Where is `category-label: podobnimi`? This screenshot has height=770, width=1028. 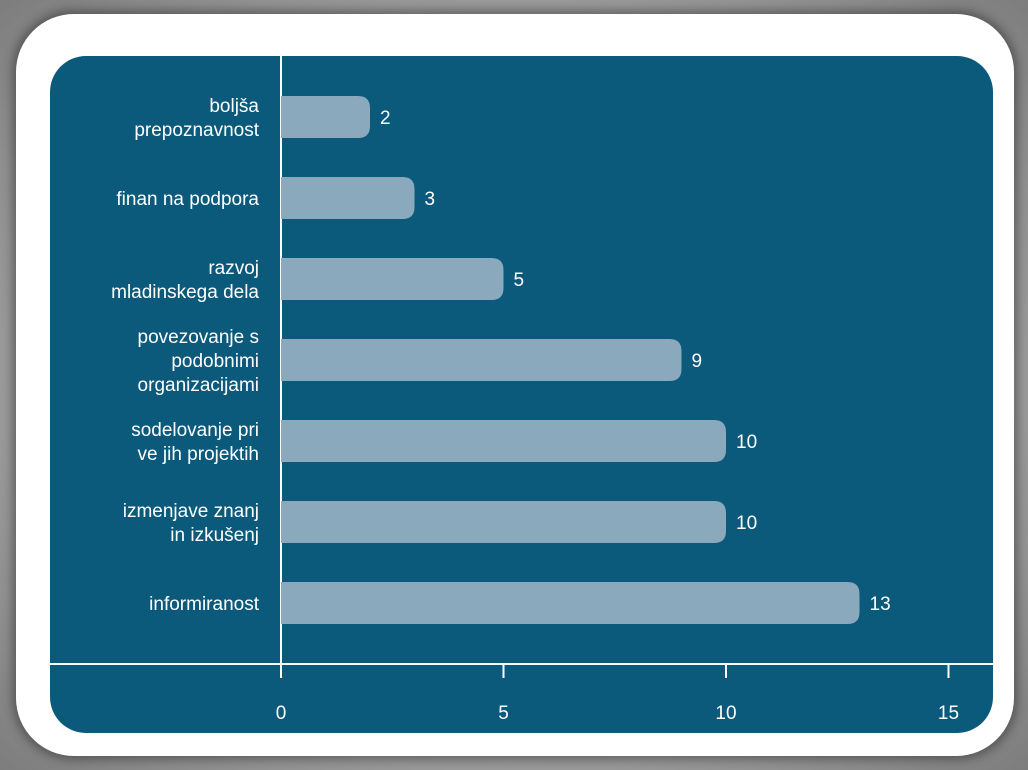 category-label: podobnimi is located at coordinates (215, 361).